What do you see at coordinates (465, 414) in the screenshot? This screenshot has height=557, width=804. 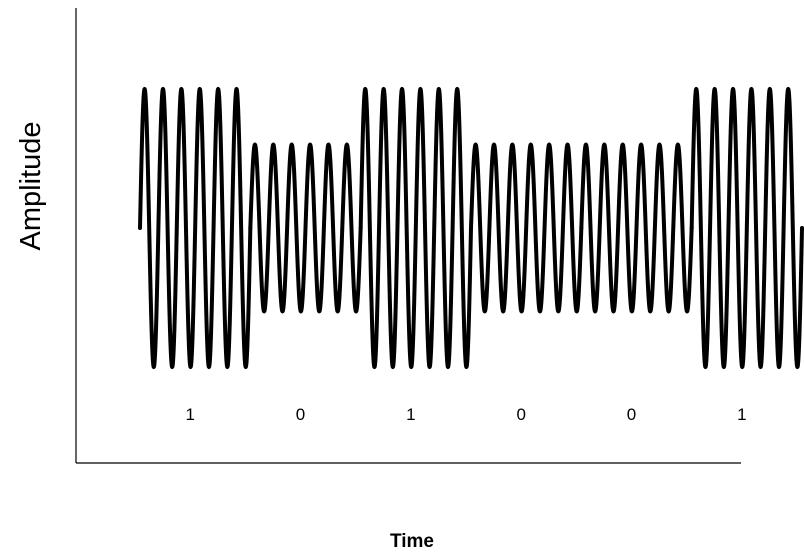 I see `bit-labels: 1 0 1 0 0 1` at bounding box center [465, 414].